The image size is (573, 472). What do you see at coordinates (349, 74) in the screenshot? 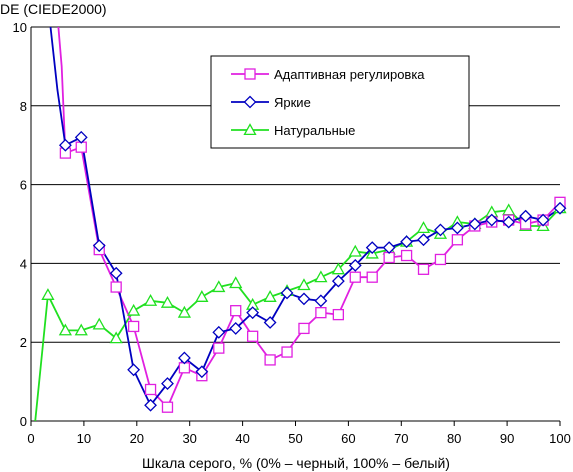
I see `legend-label: Адаптивная регулировка` at bounding box center [349, 74].